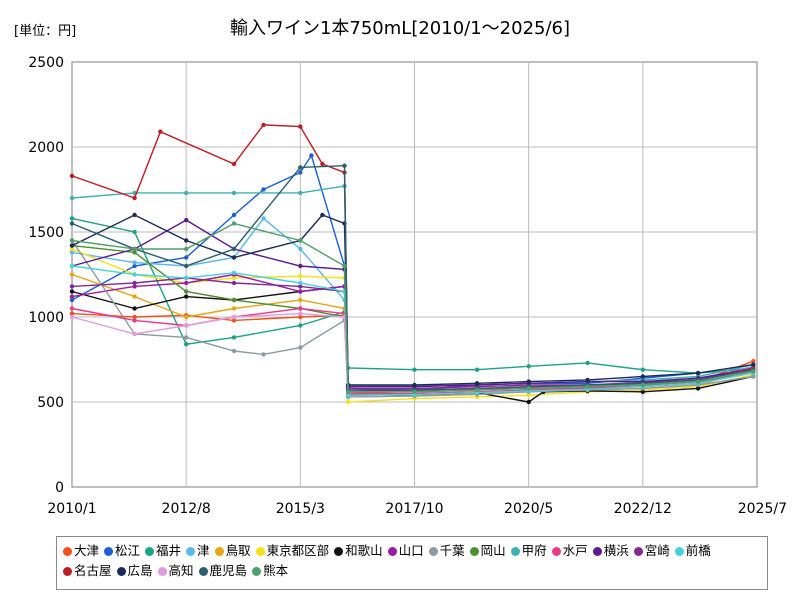 The height and width of the screenshot is (600, 800). I want to click on legend-item: 津, so click(198, 551).